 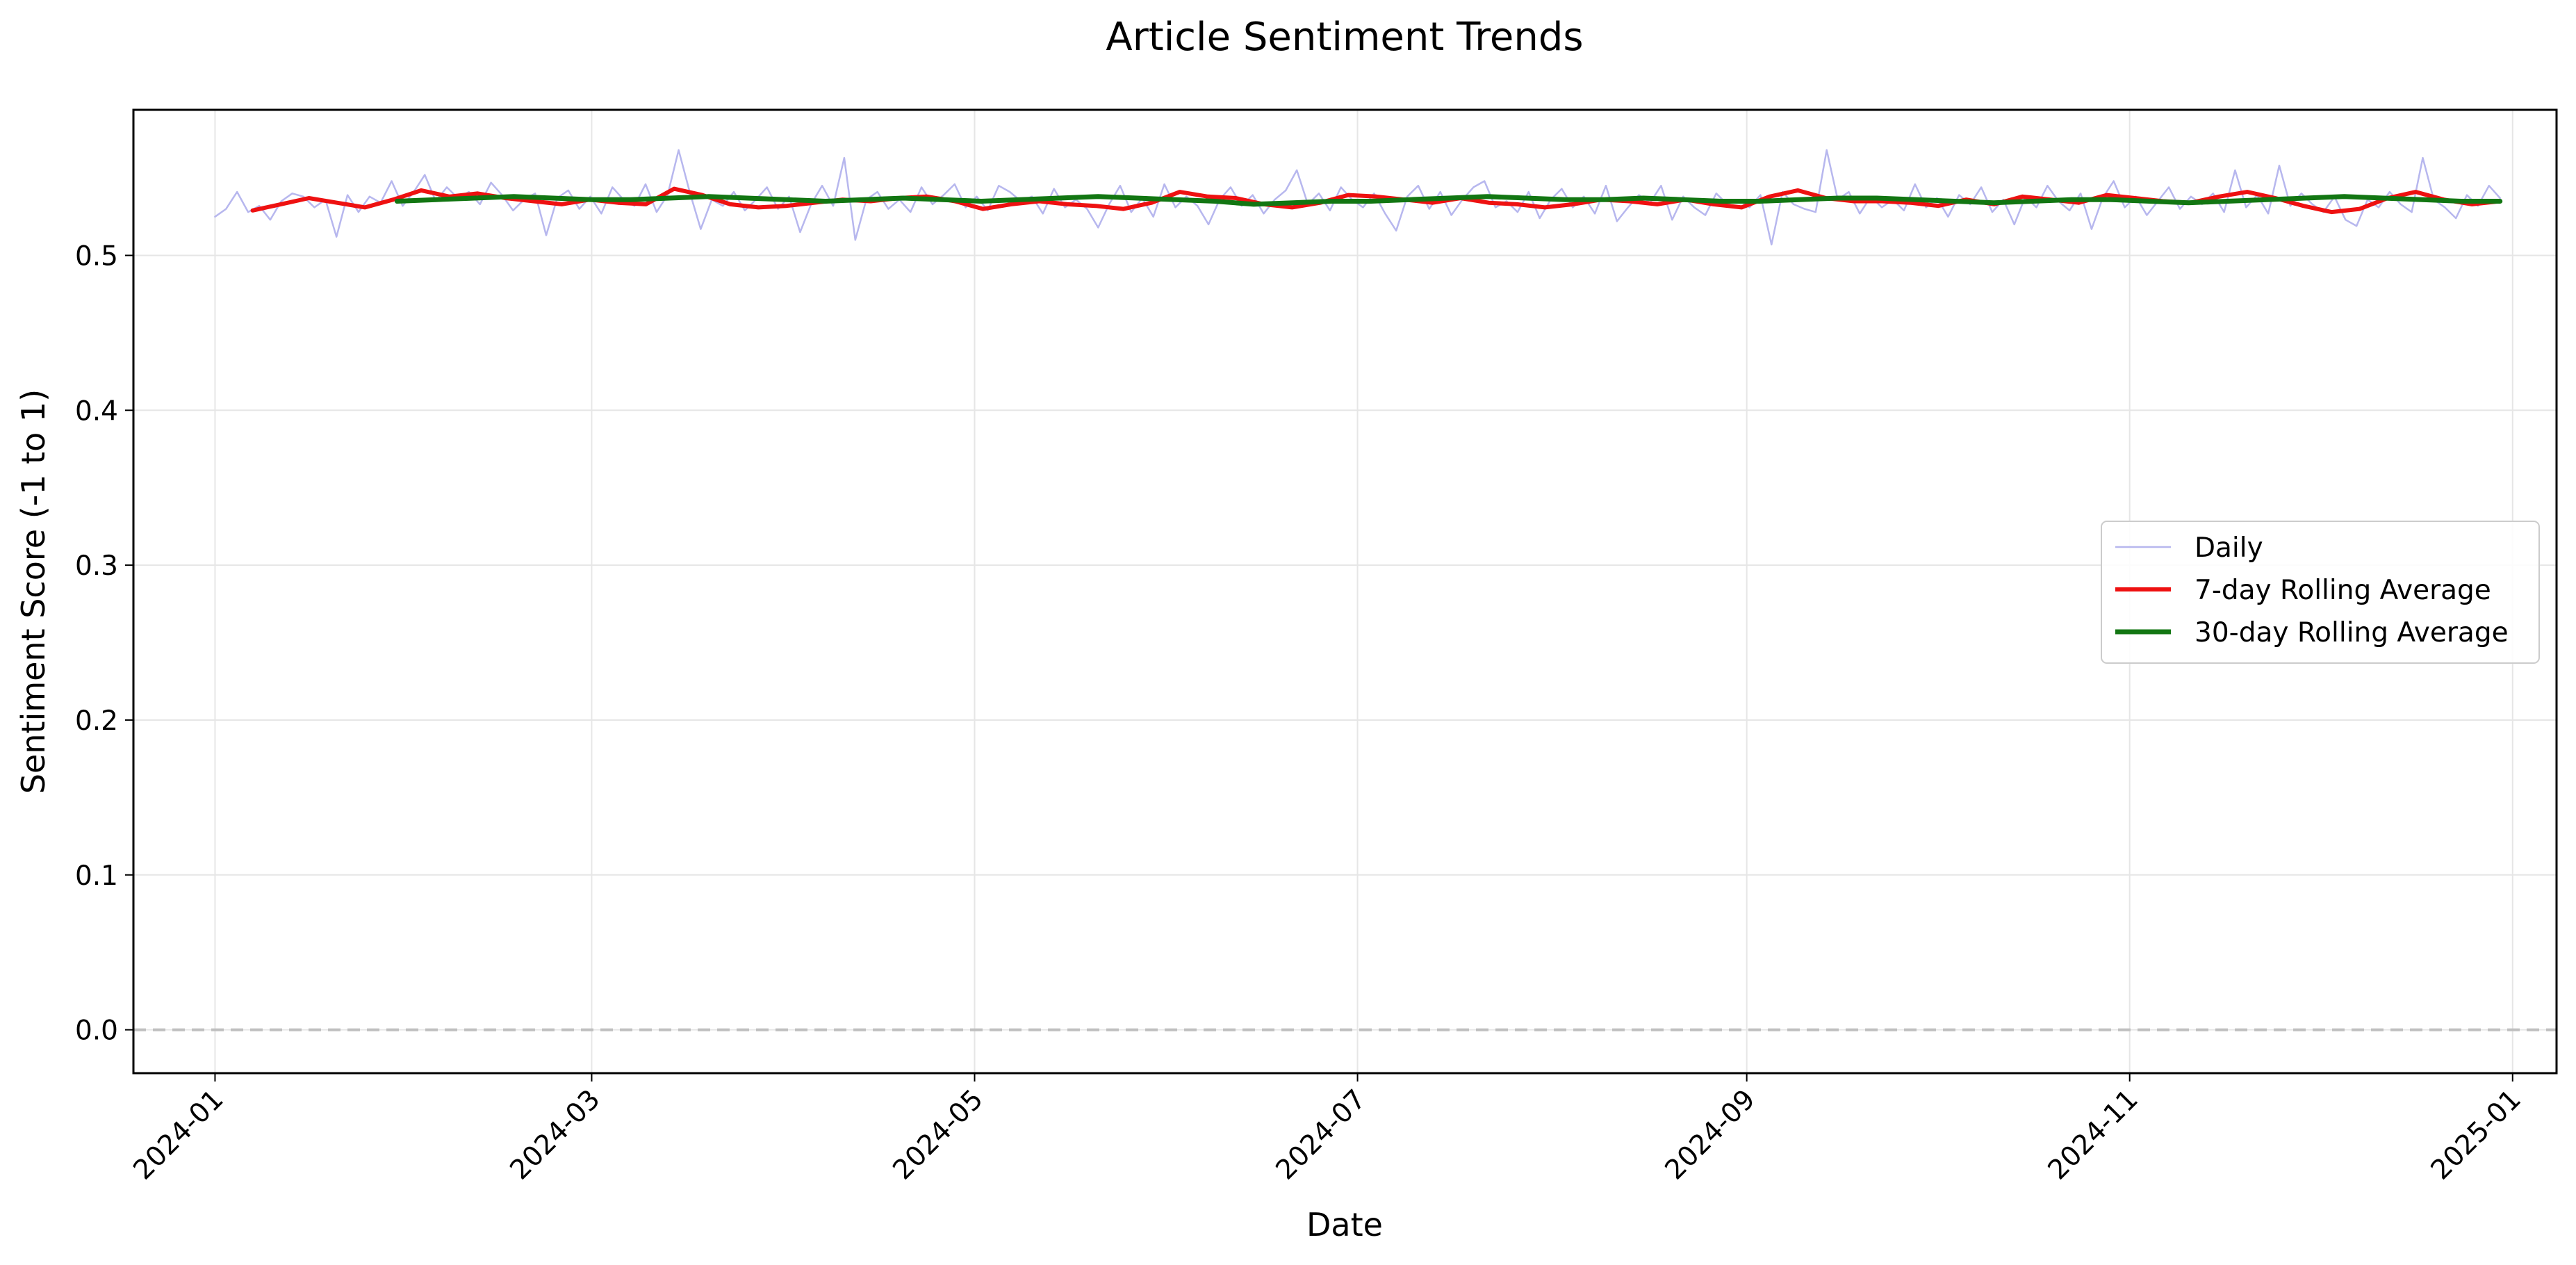 I want to click on legend-label-30-day-rolling-average: 30-day Rolling Average, so click(x=2351, y=632).